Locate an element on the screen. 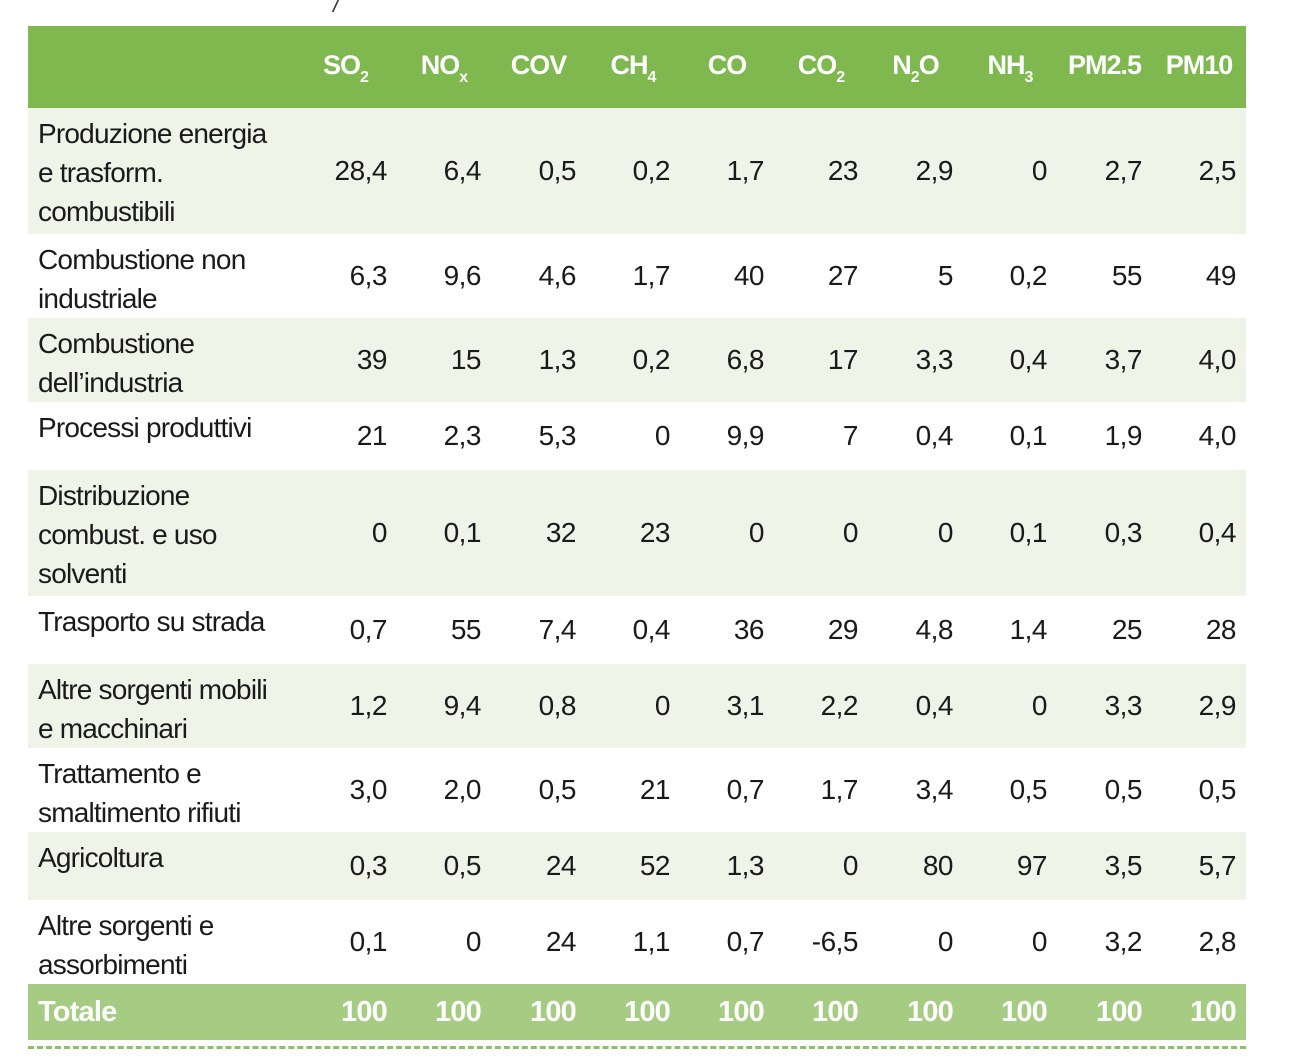 The image size is (1296, 1060). table-cell: 1,1 is located at coordinates (651, 941).